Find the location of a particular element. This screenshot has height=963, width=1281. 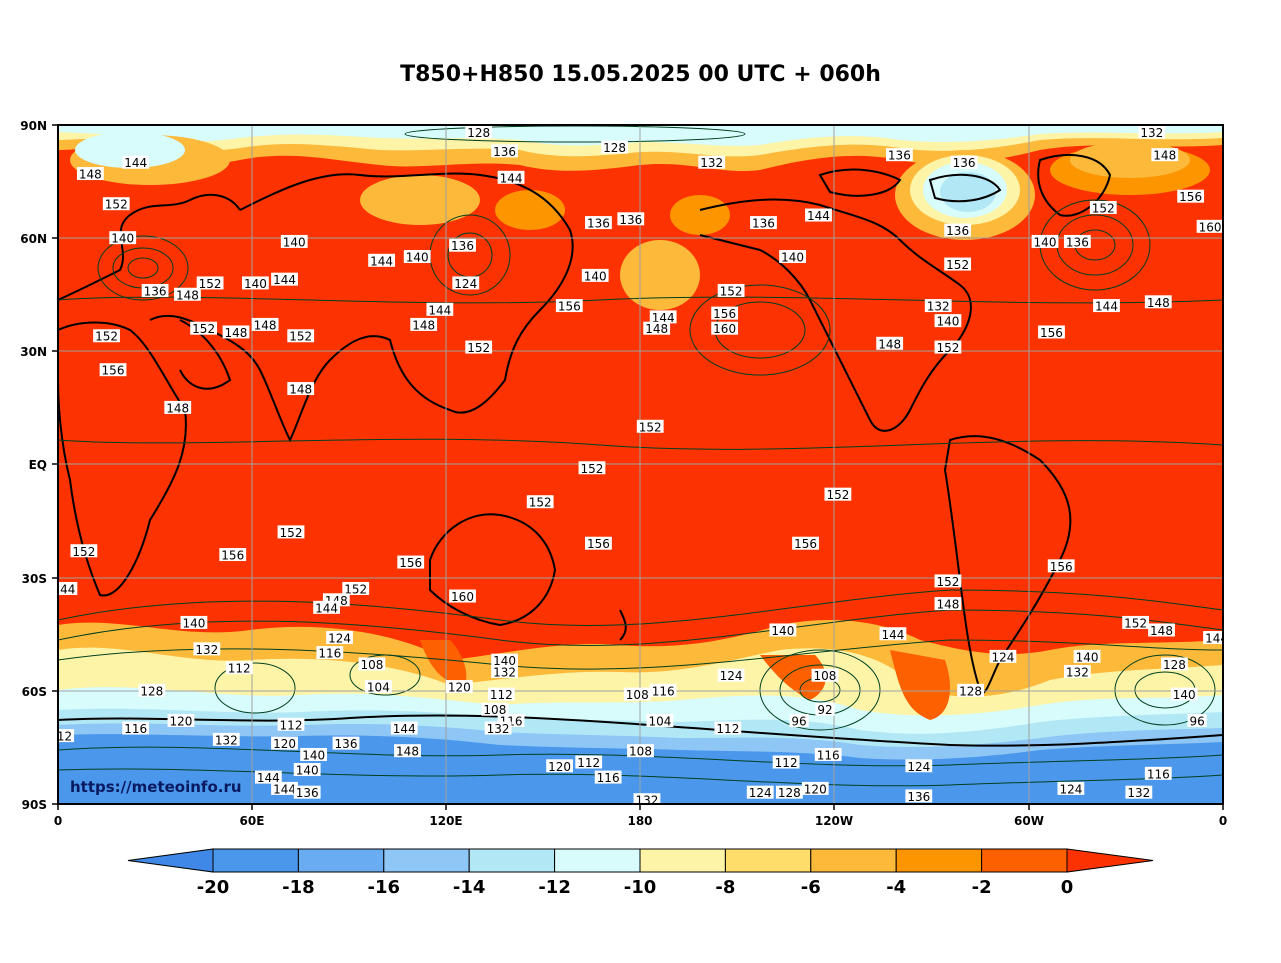

lat-label-30s: 30S is located at coordinates (34, 579).